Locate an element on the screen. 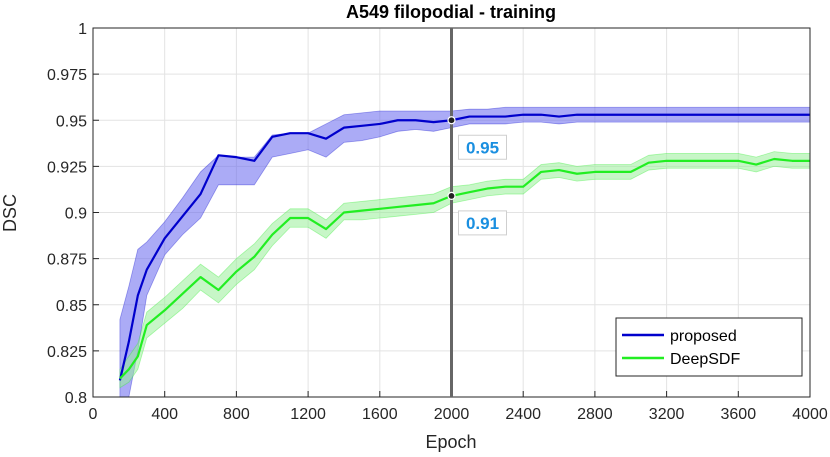 Image resolution: width=830 pixels, height=457 pixels. legend-box is located at coordinates (709, 347).